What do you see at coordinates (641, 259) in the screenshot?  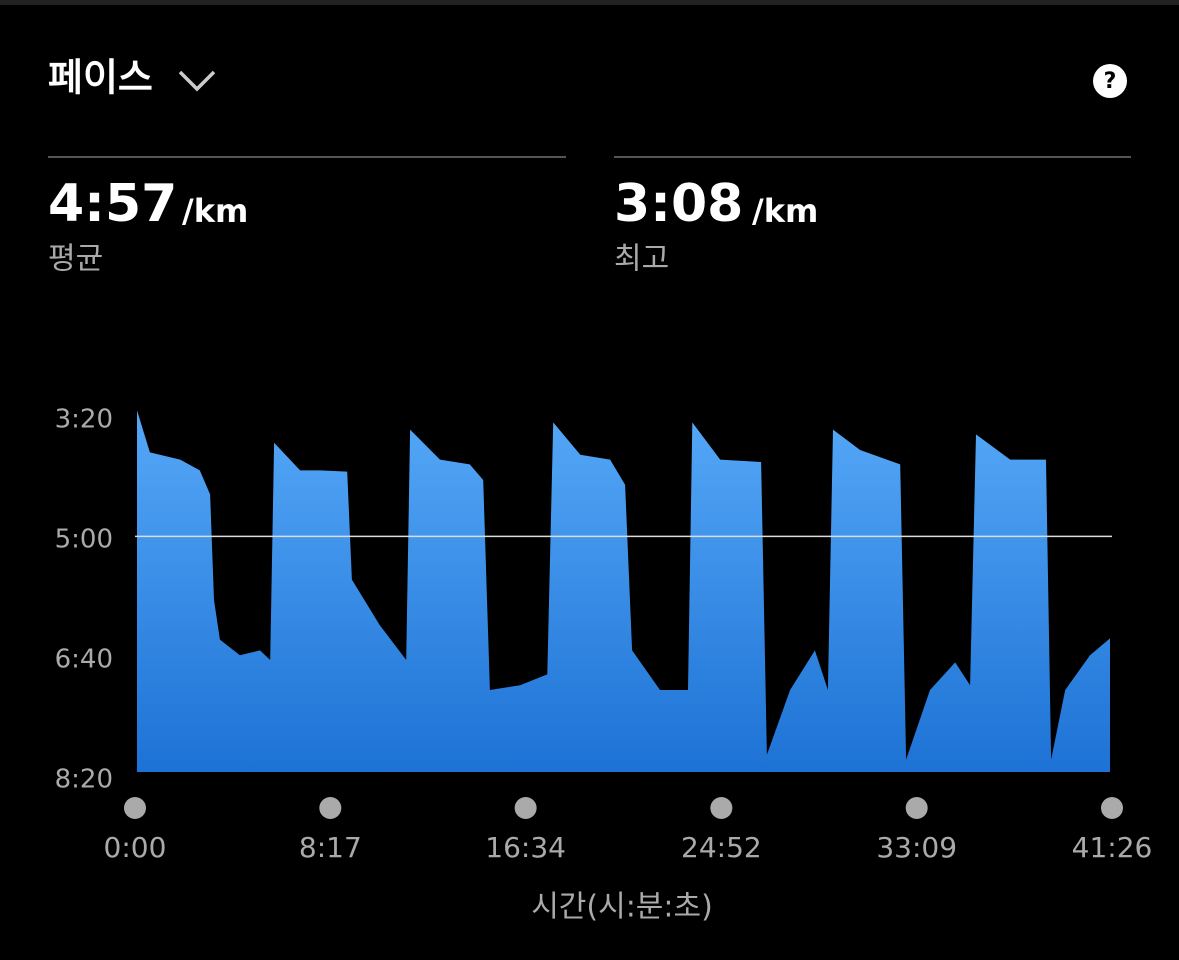 I see `stat-label: 최고` at bounding box center [641, 259].